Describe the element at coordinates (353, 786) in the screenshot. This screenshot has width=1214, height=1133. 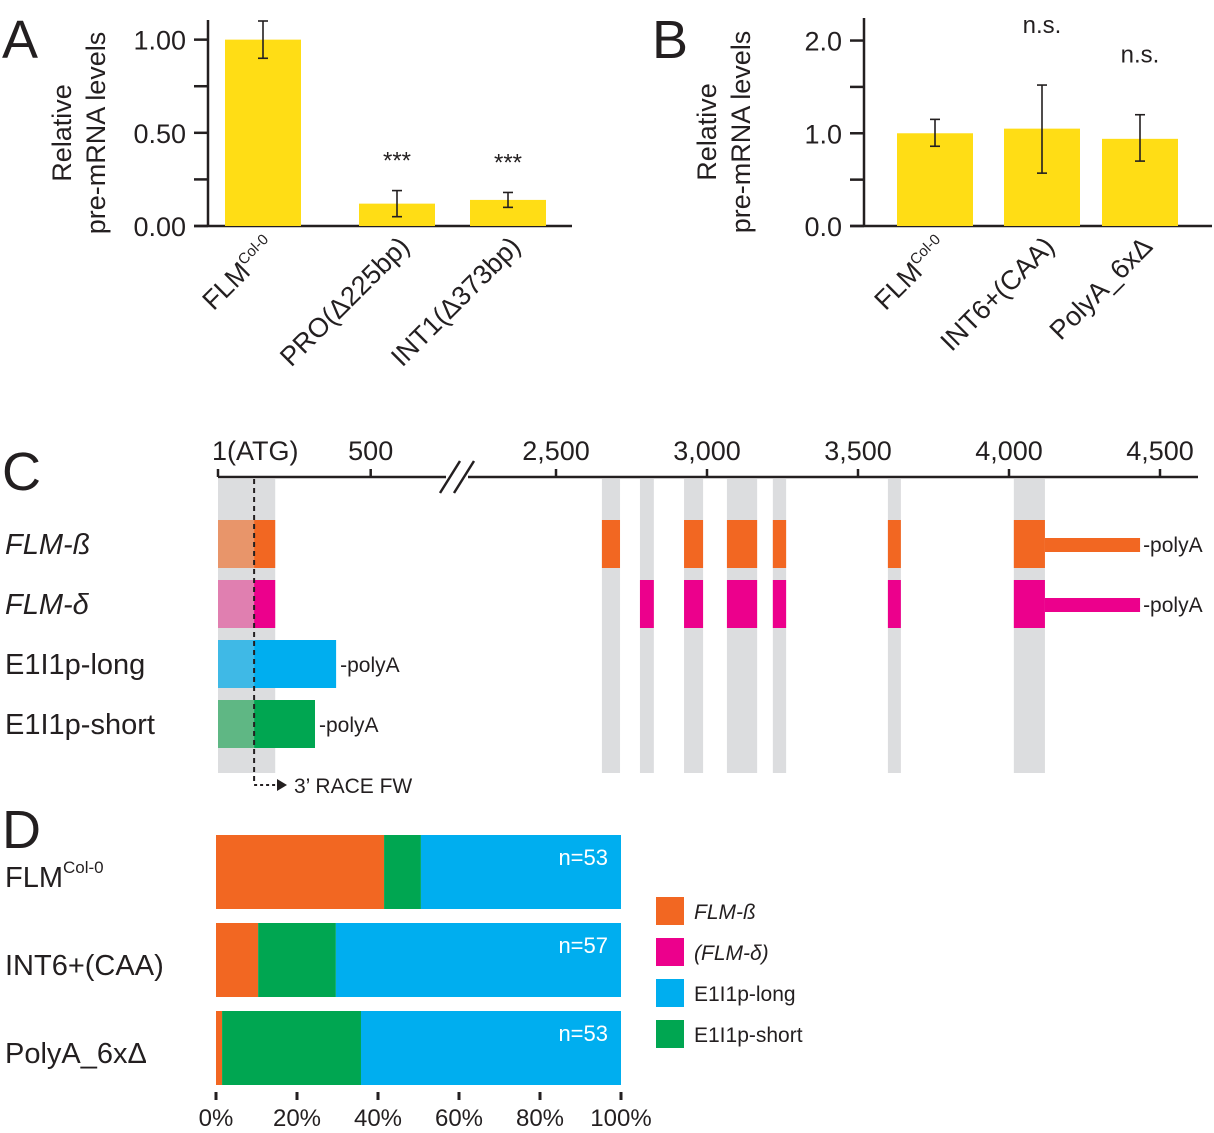
I see `primer-label: 3’ RACE FW` at that location.